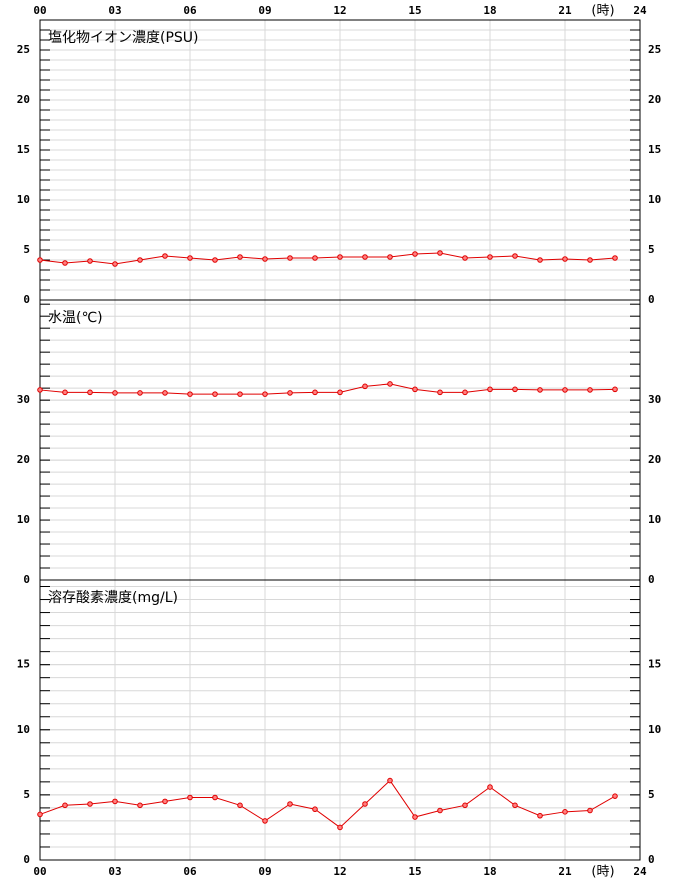 This screenshot has width=680, height=880. What do you see at coordinates (565, 10) in the screenshot?
I see `x-tick-label: 21` at bounding box center [565, 10].